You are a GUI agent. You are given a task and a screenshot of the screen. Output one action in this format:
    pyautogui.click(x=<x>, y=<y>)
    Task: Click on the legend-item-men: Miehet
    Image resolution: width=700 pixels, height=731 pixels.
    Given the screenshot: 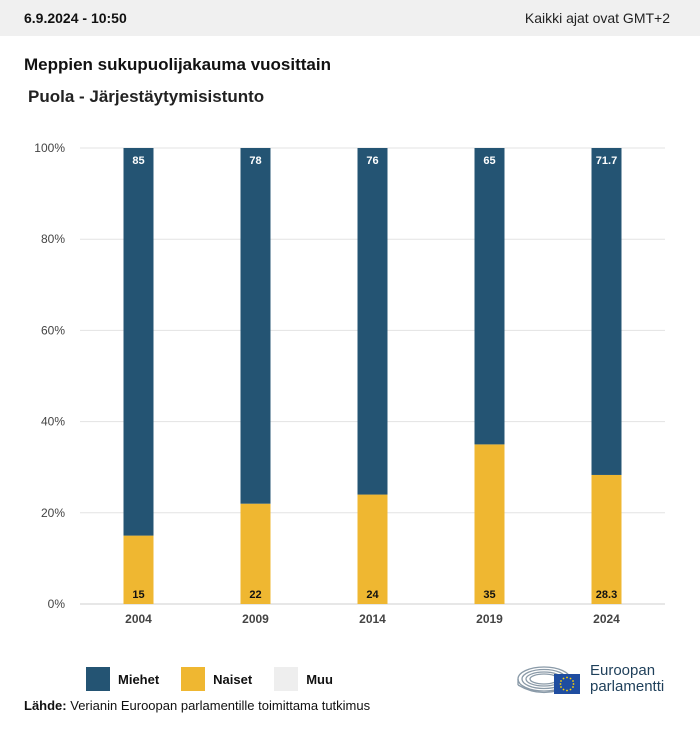 What is the action you would take?
    pyautogui.click(x=122, y=679)
    